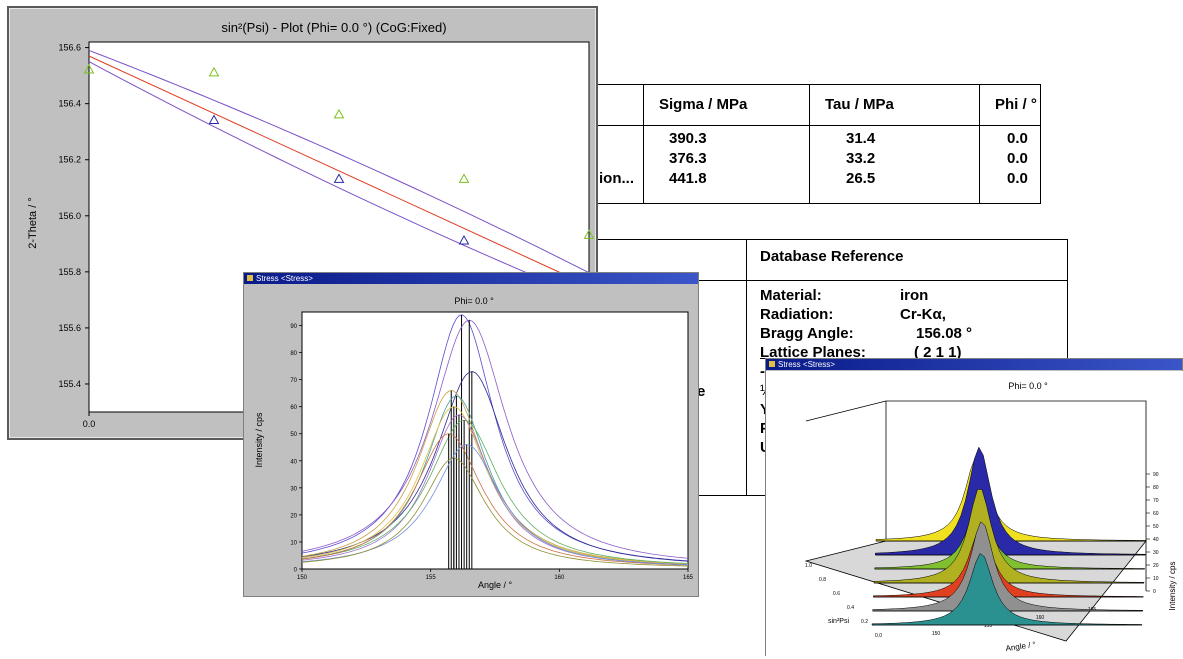 This screenshot has height=659, width=1183. What do you see at coordinates (688, 158) in the screenshot?
I see `cell-sigma-2: 376.3` at bounding box center [688, 158].